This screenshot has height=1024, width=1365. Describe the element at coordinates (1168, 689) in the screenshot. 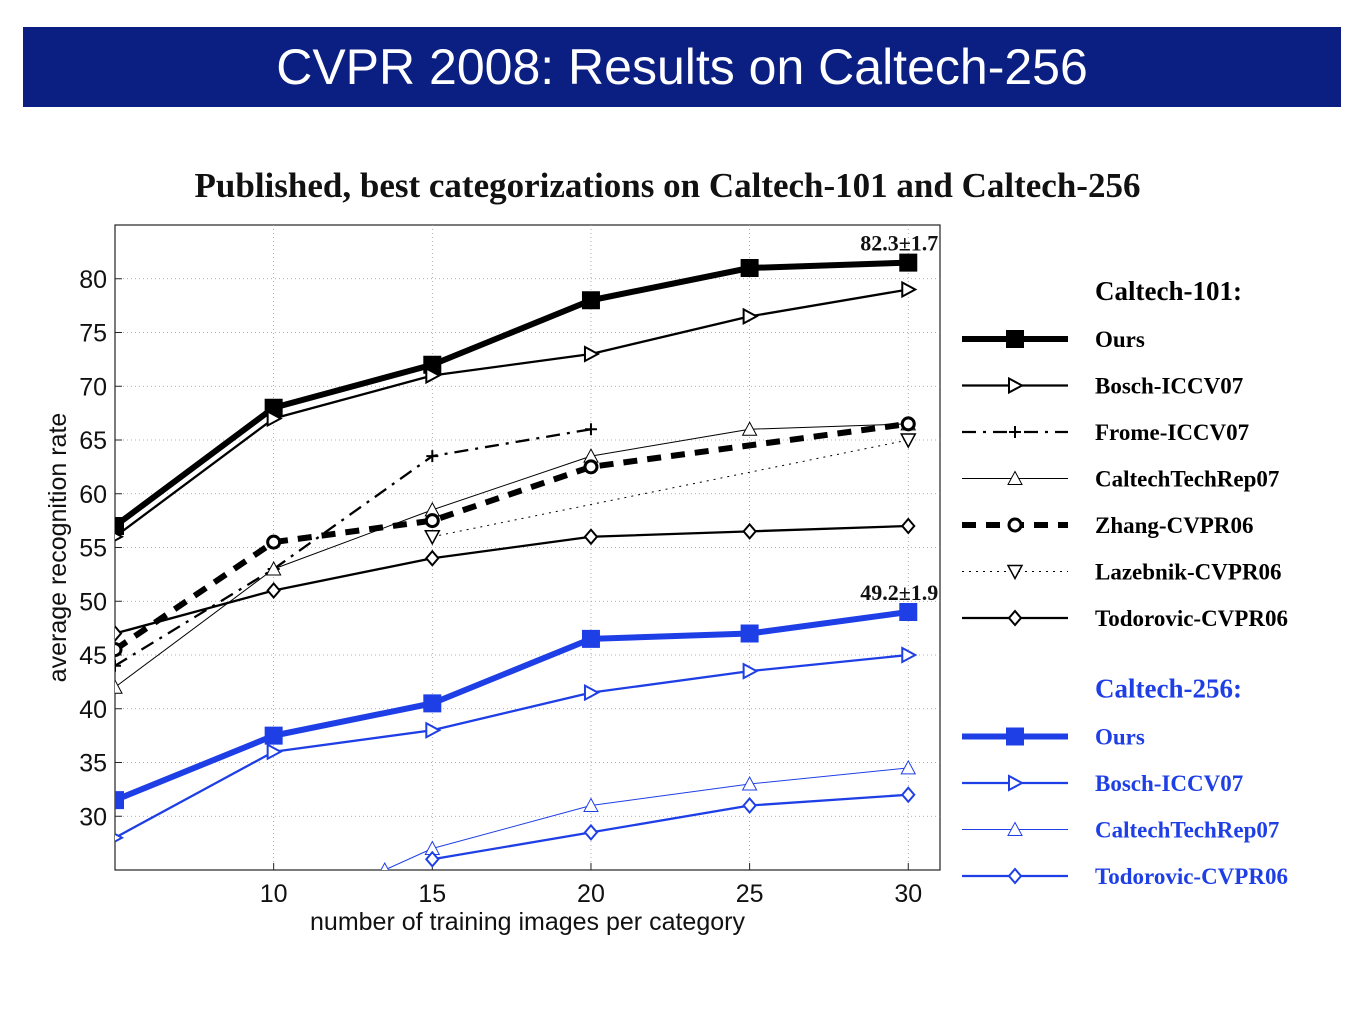

I see `legend-group-title: Caltech-256:` at that location.